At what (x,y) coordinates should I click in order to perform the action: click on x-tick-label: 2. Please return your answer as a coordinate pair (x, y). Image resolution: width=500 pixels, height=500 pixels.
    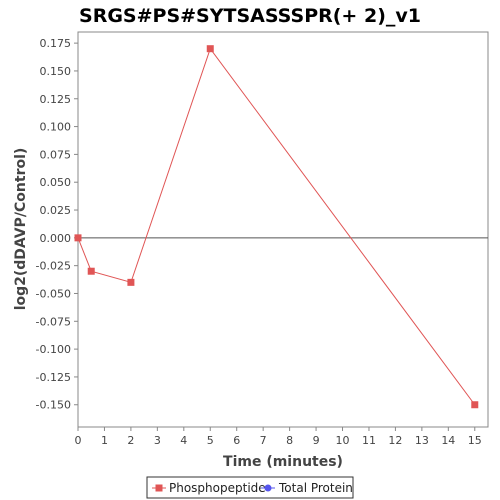
    Looking at the image, I should click on (130, 440).